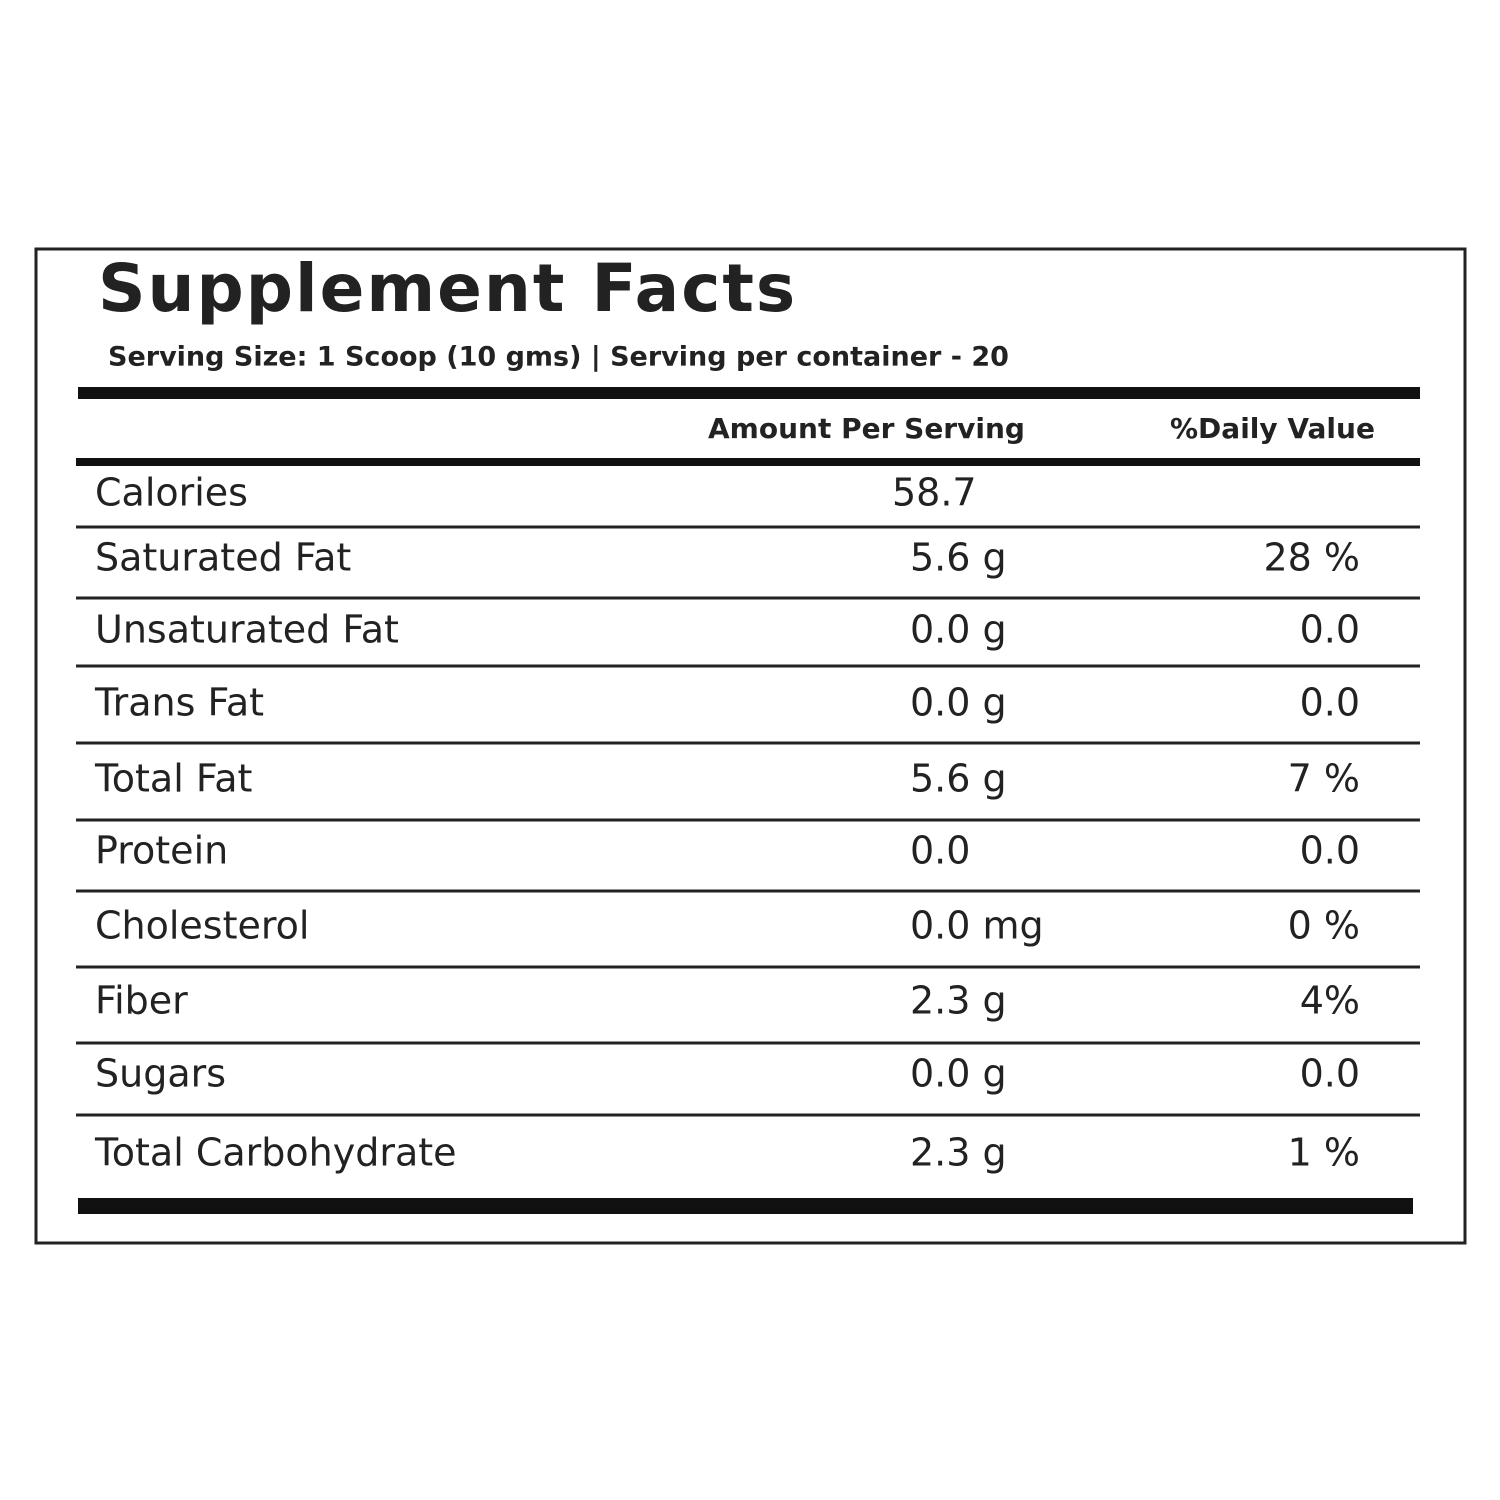  I want to click on nutrient-name: Cholesterol, so click(202, 926).